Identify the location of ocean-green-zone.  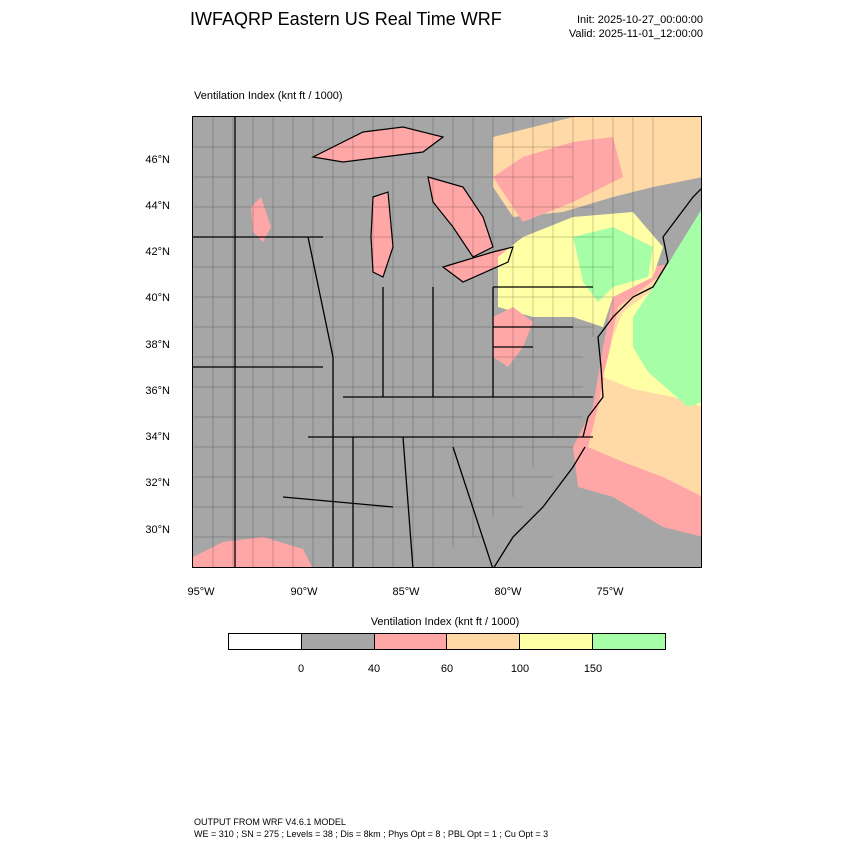
(667, 308).